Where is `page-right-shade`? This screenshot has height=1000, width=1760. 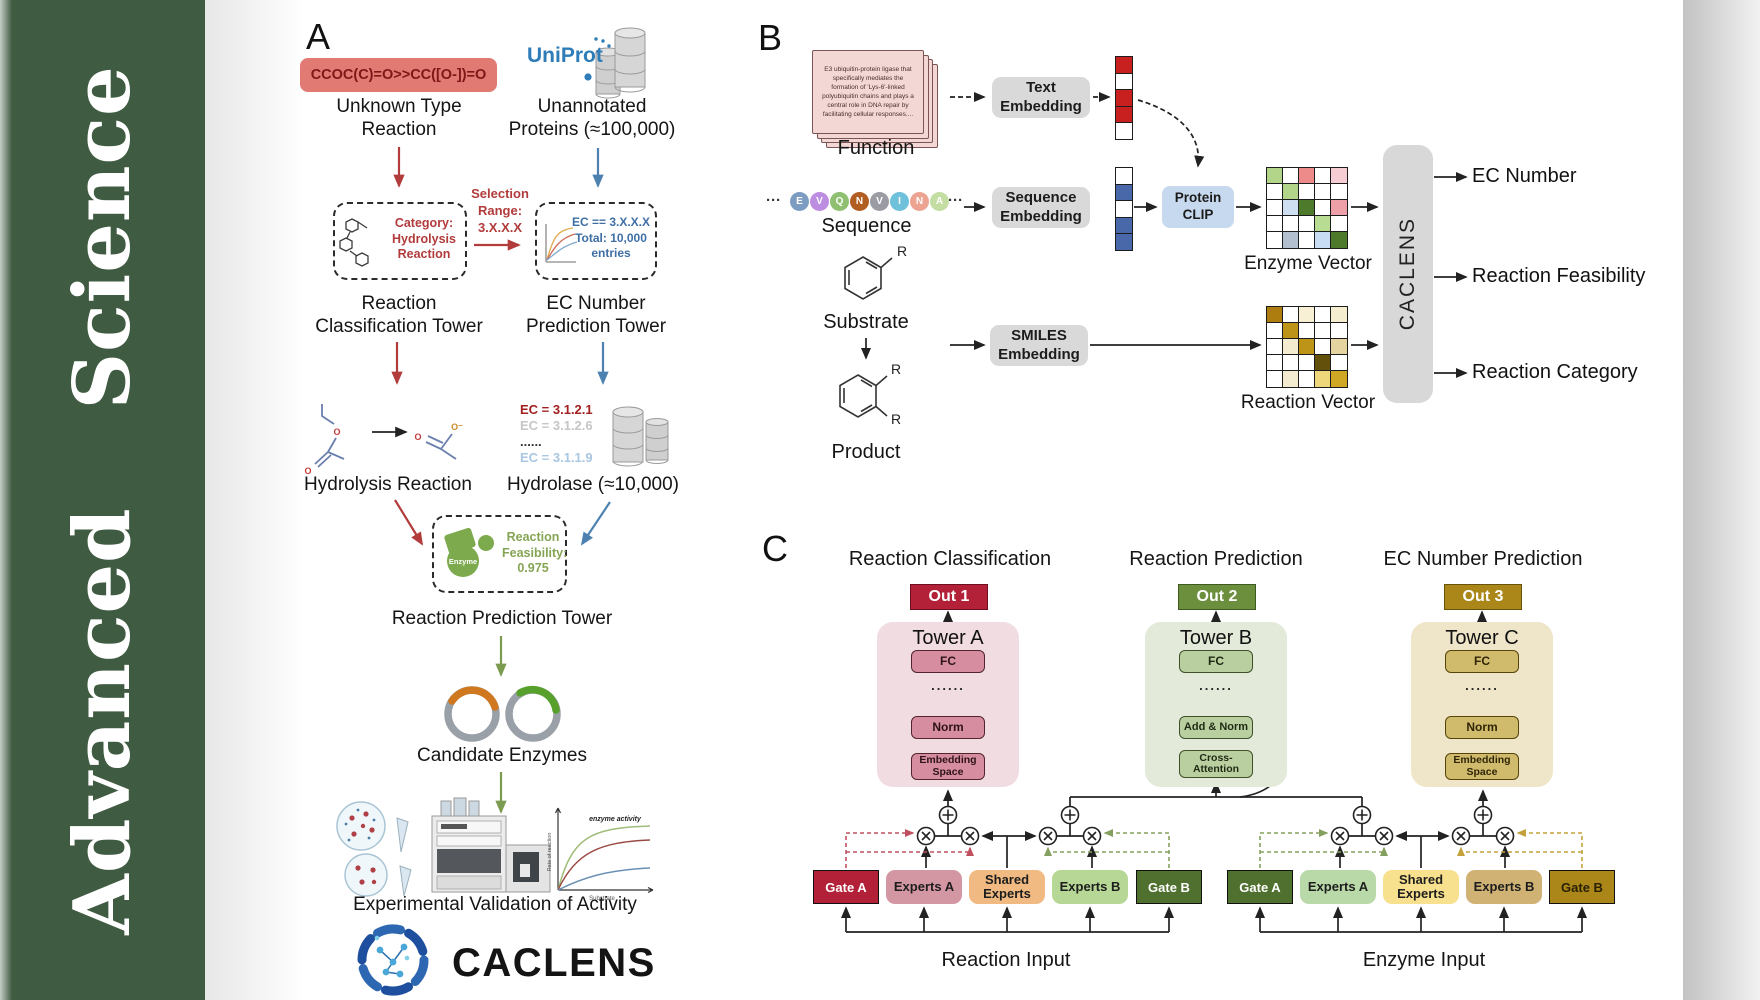
page-right-shade is located at coordinates (1721, 500).